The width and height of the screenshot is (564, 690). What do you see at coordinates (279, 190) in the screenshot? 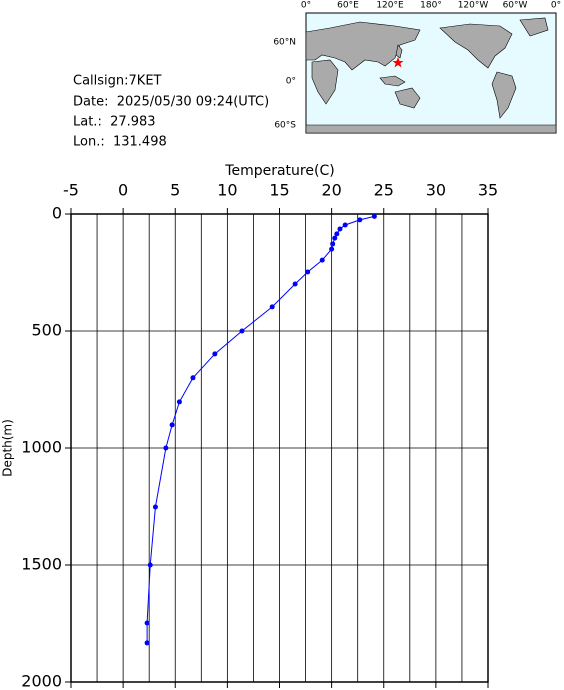
I see `x-tick-label: 15` at bounding box center [279, 190].